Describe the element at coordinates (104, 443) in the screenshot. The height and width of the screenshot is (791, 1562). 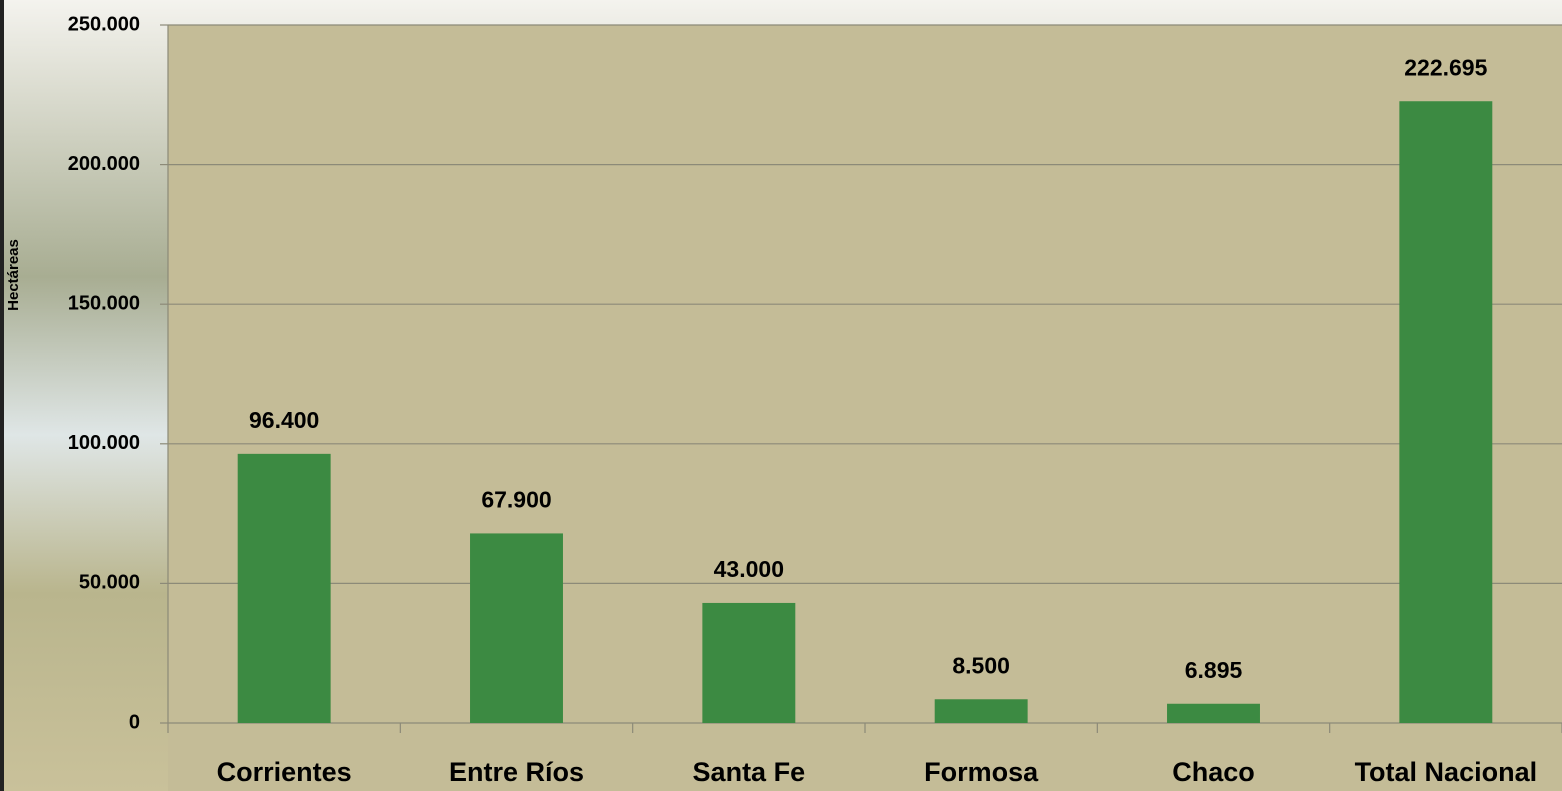
I see `y-tick-label: 100.000` at that location.